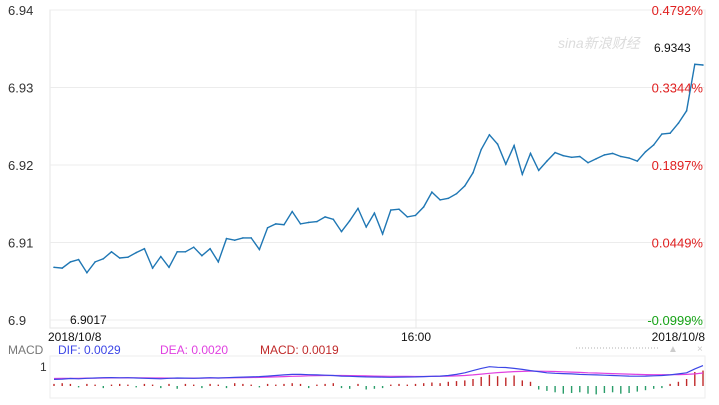  I want to click on x-tick-label: 16:00, so click(416, 337).